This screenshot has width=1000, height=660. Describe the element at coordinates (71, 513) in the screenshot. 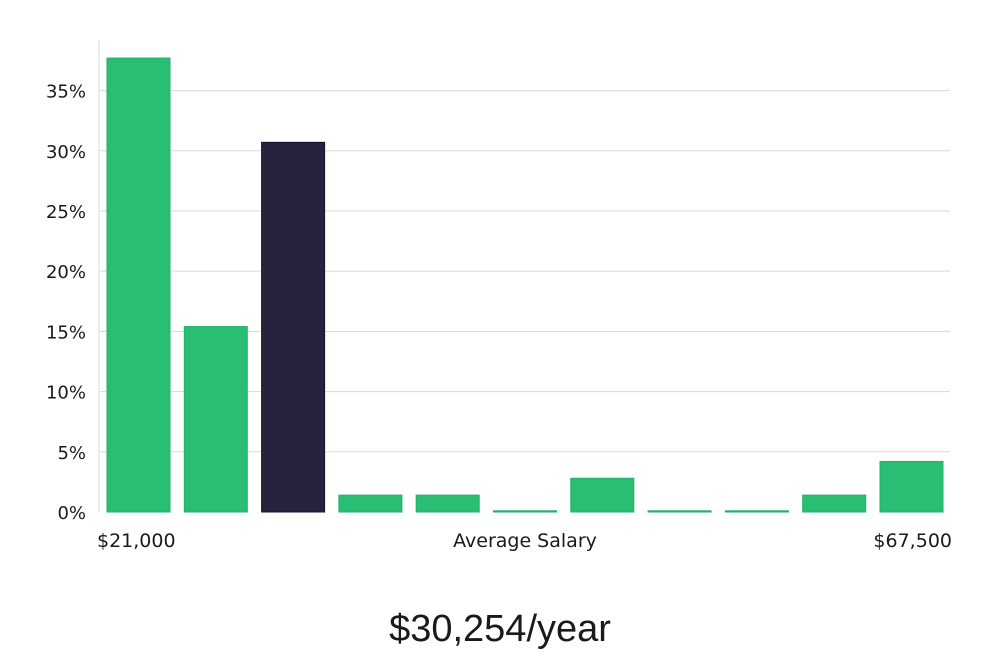

I see `y-tick-label: 0%` at that location.